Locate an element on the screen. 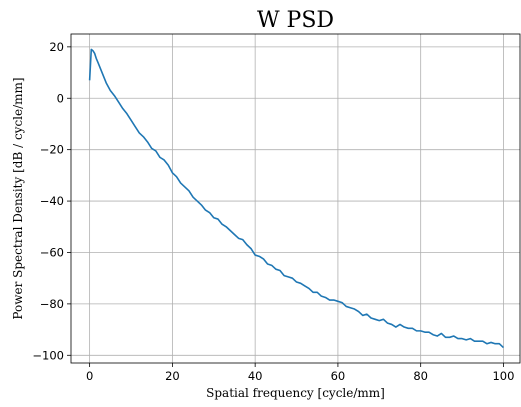  x-tick-label: 40 is located at coordinates (255, 376).